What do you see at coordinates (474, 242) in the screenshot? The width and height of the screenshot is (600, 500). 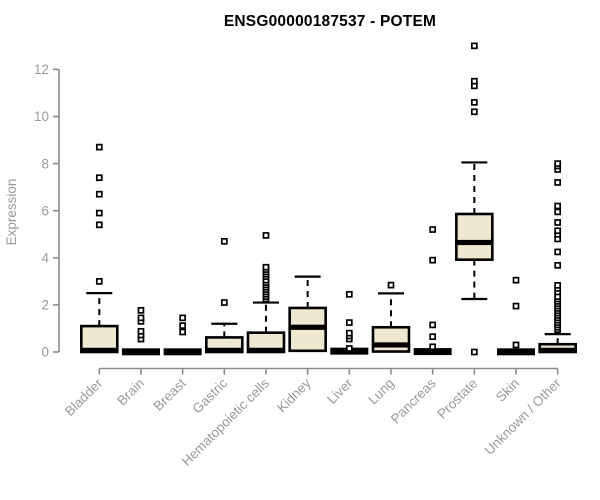 I see `median-prostate` at bounding box center [474, 242].